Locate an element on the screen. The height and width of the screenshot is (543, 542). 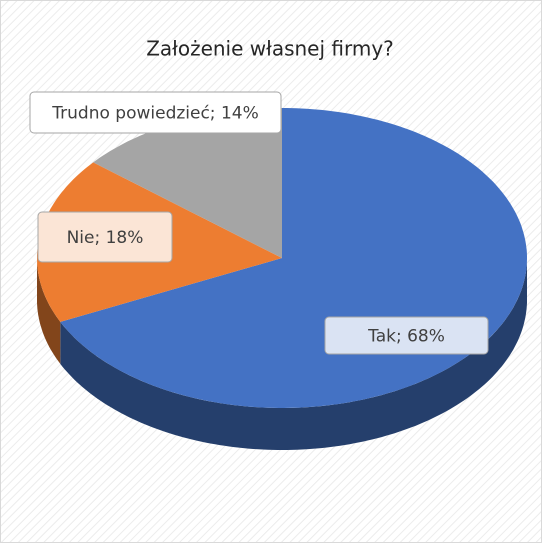
pie-side is located at coordinates (49, 311).